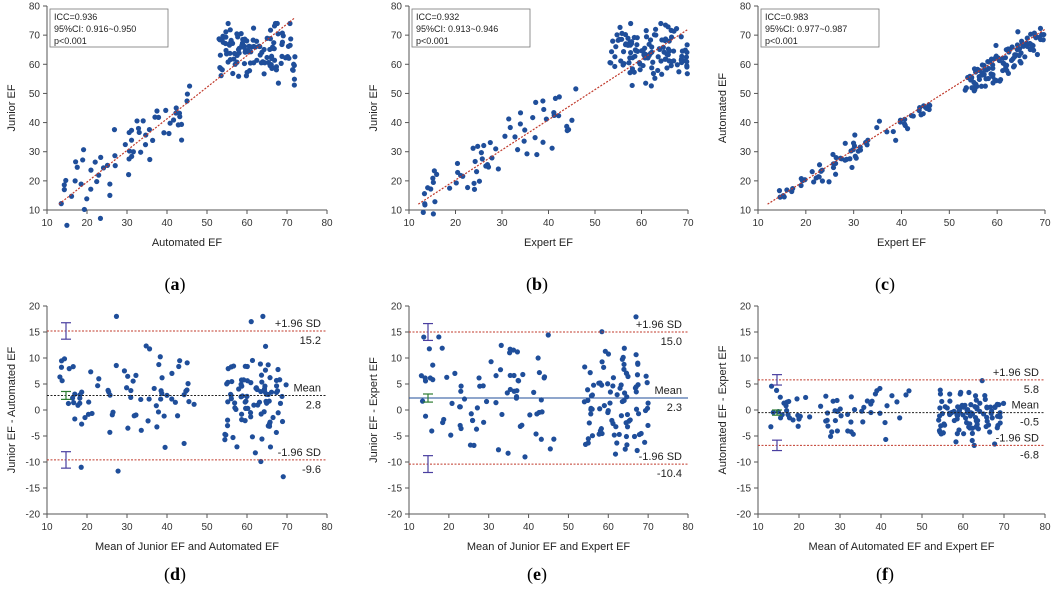  I want to click on y-tick-label: 10, so click(397, 359).